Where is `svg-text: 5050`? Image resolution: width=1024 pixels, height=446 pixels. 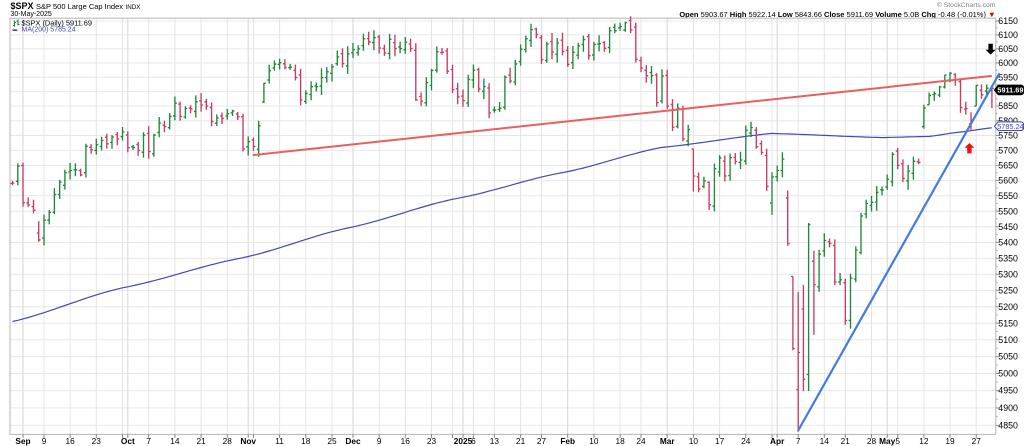 svg-text: 5050 is located at coordinates (1008, 357).